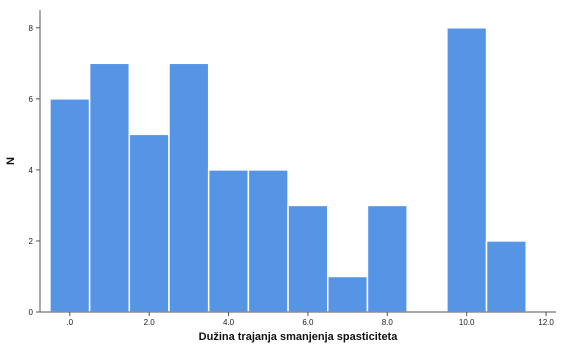 The width and height of the screenshot is (563, 345). I want to click on y-tick-label: 0, so click(31, 312).